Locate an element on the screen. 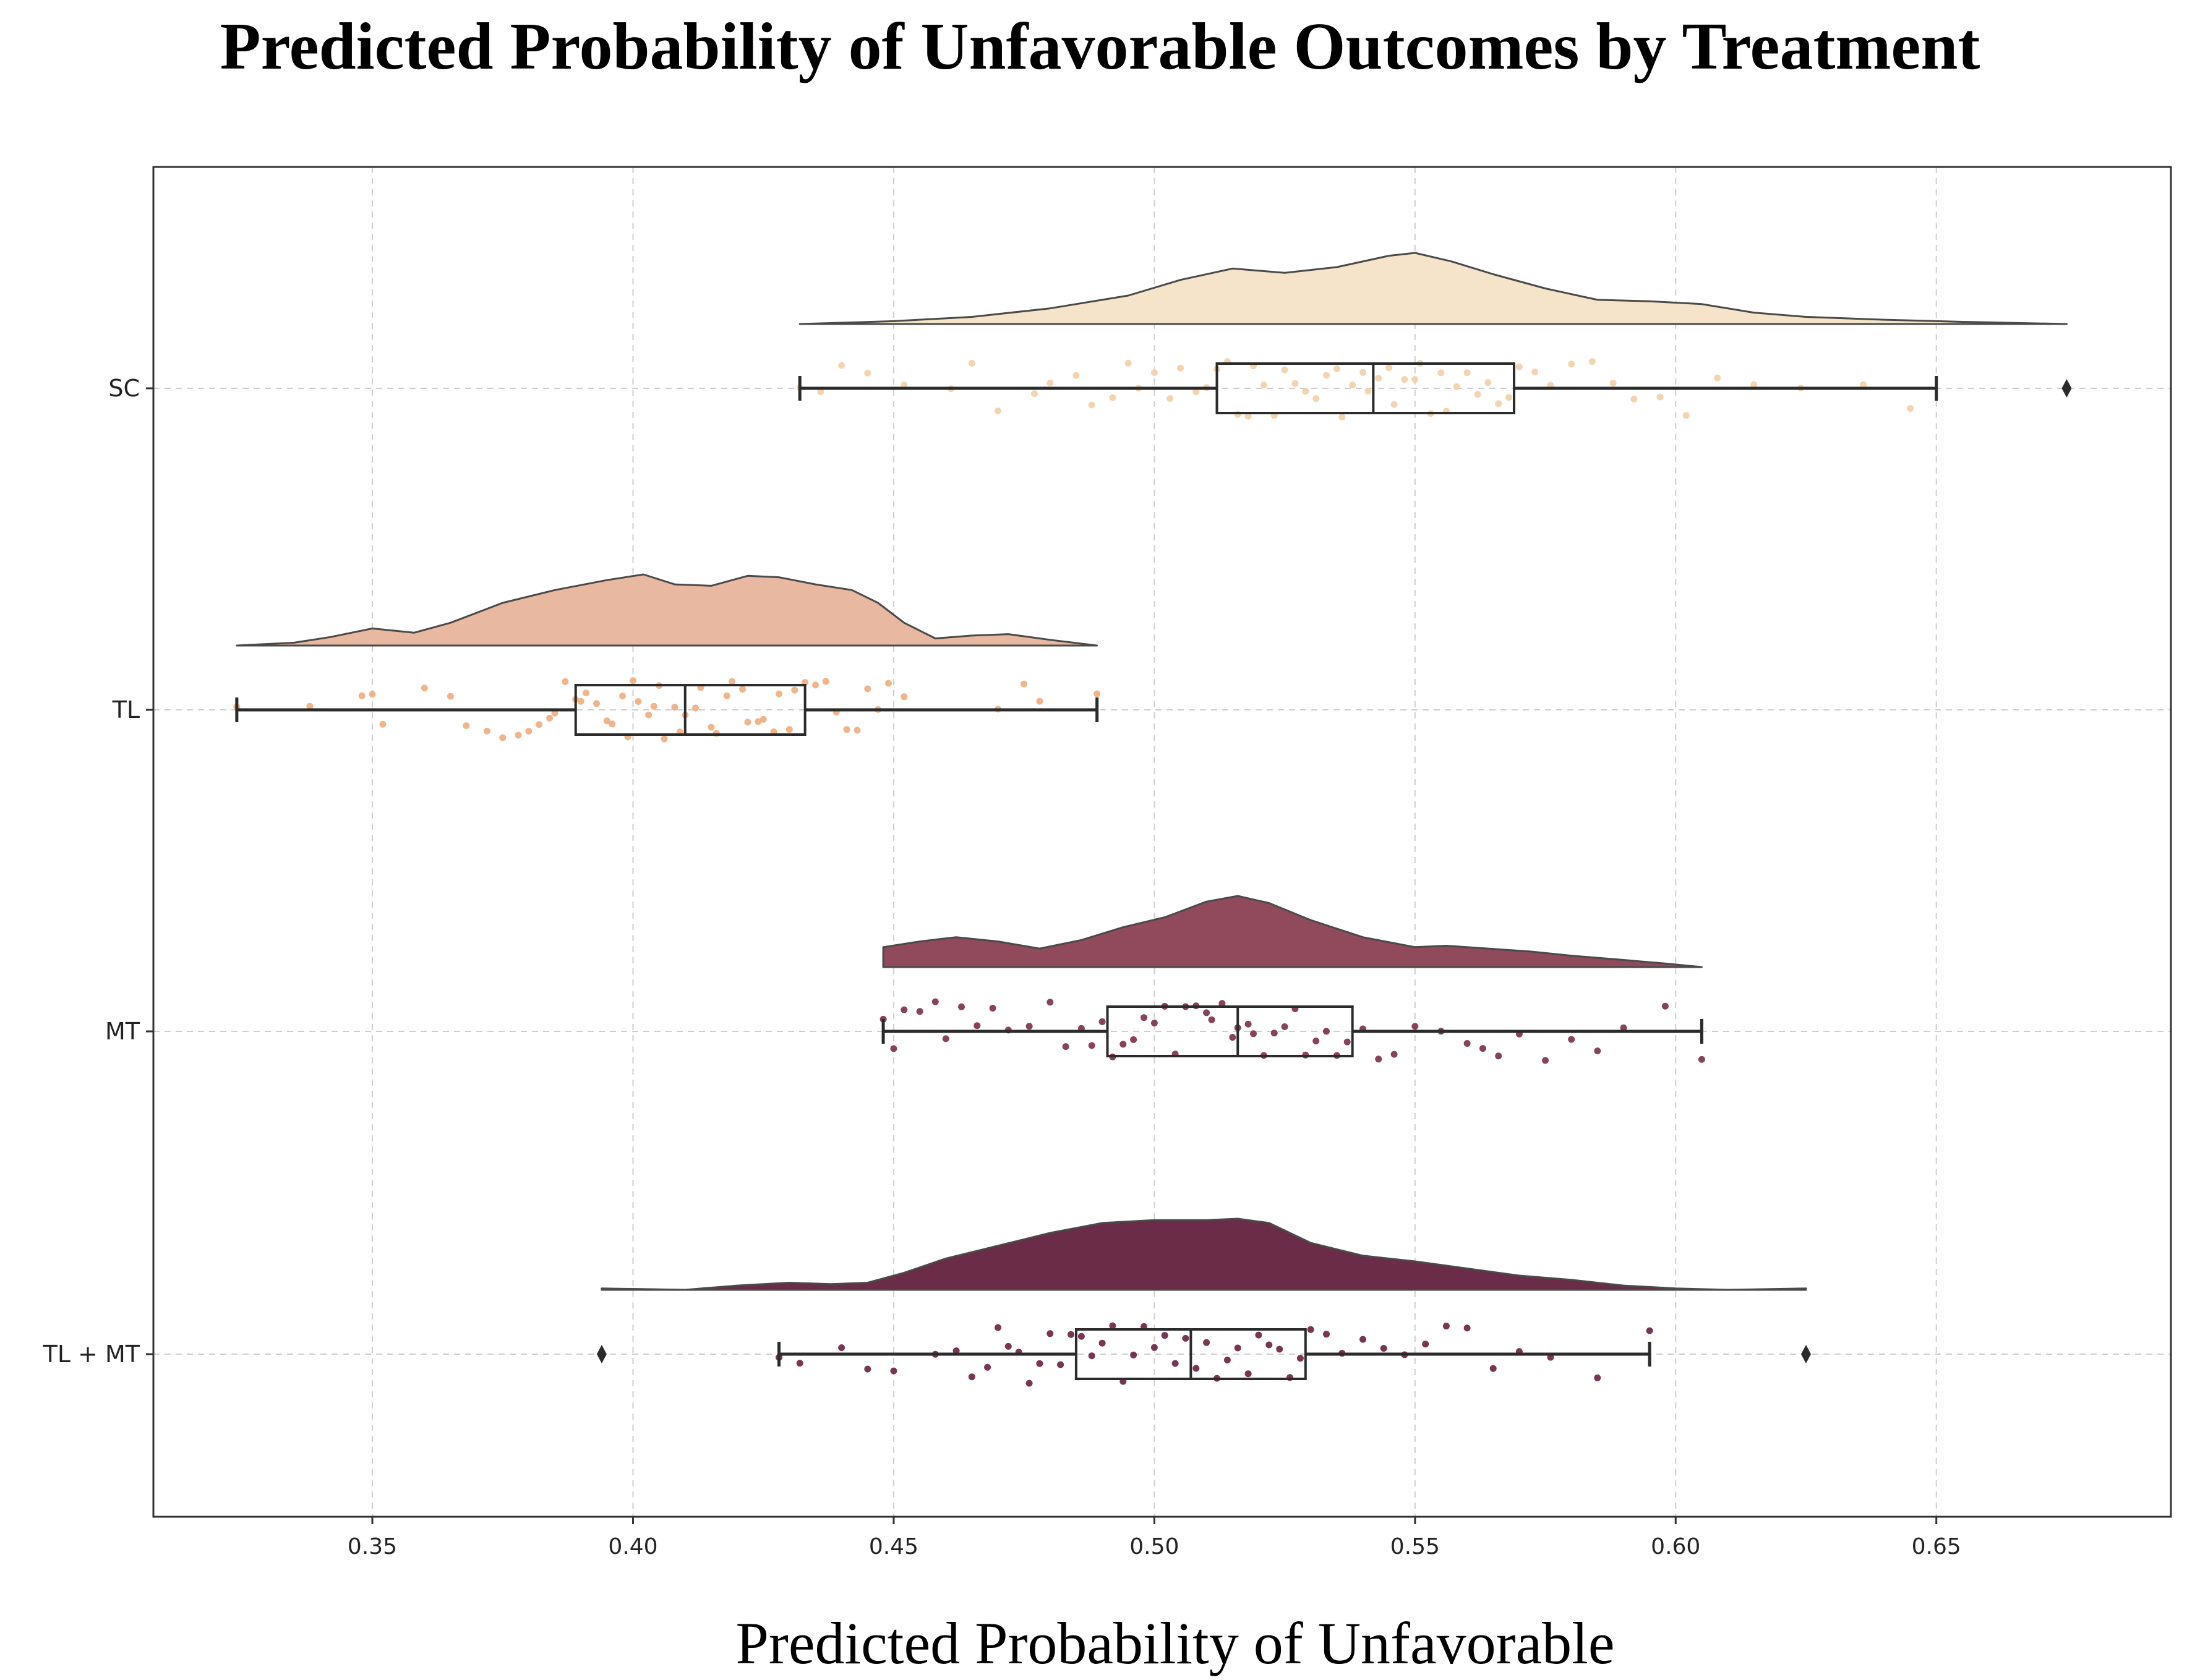  x-axis-ticks: 0.35 0.40 0.45 0.50 0.55 0.60 0.65 is located at coordinates (1154, 1538).